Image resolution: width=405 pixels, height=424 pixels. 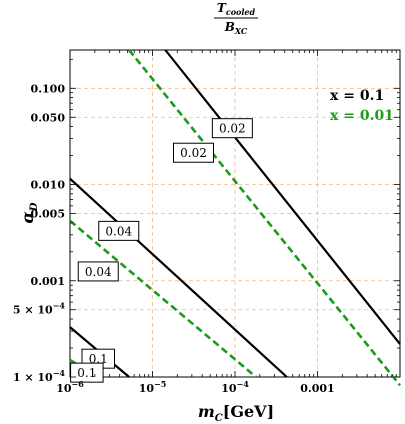 I want to click on contour-label-text-2: 0.04, so click(x=118, y=231).